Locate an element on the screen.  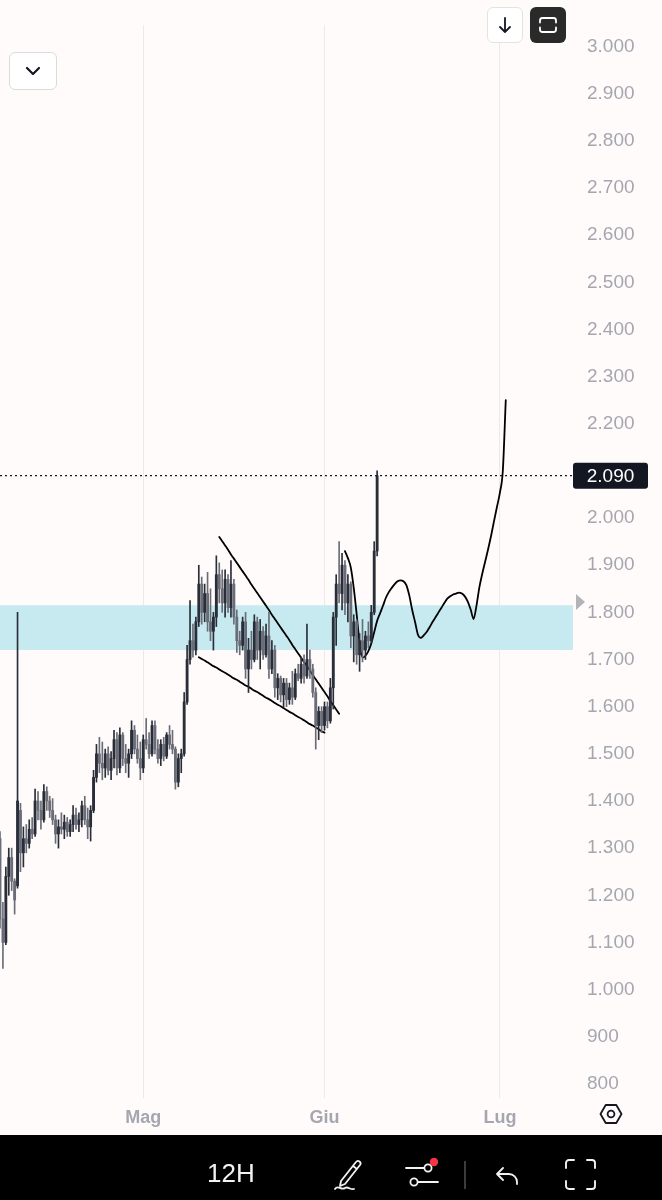
y-tick-label: 1.100 is located at coordinates (611, 941).